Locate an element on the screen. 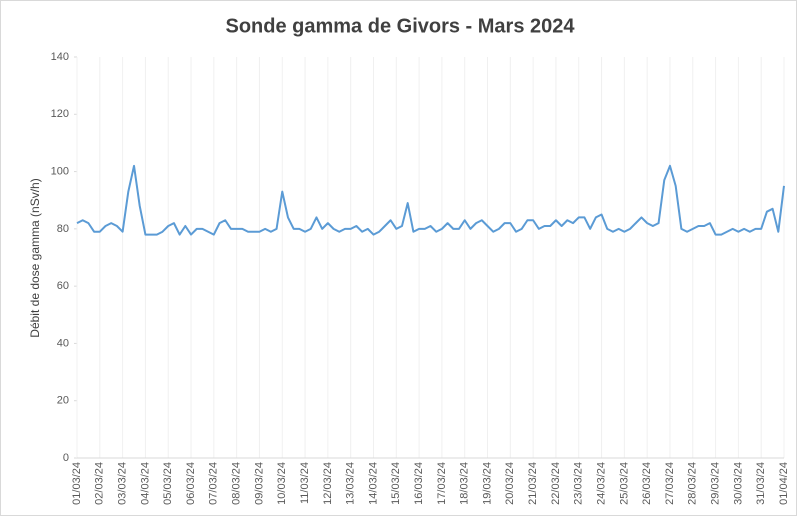 The width and height of the screenshot is (797, 516). series-line is located at coordinates (430, 200).